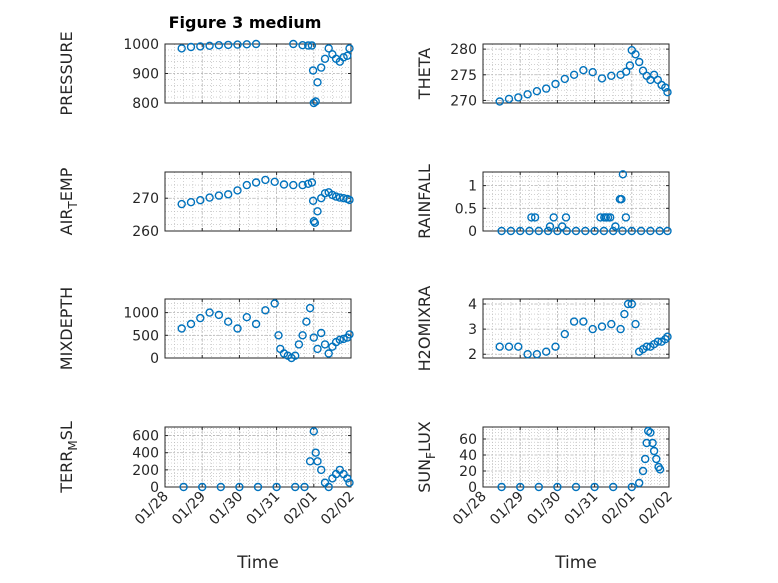 This screenshot has width=778, height=583. What do you see at coordinates (463, 76) in the screenshot?
I see `y-tick-label: 275` at bounding box center [463, 76].